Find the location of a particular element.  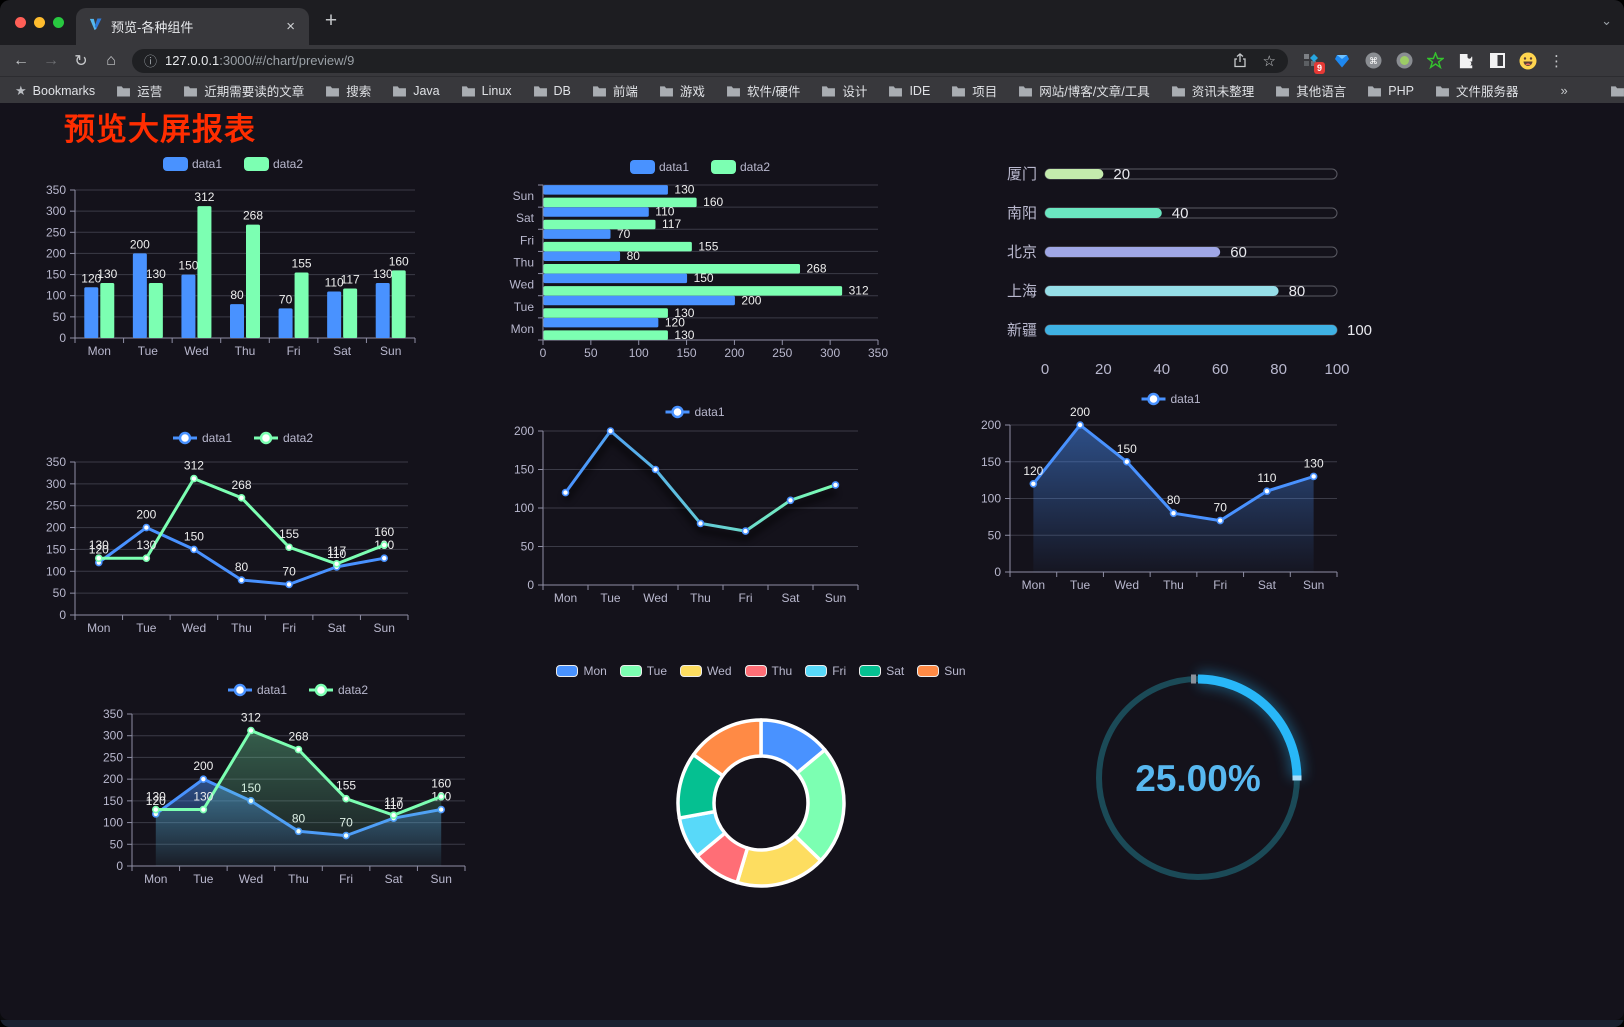

forward-button: → is located at coordinates (51, 60).